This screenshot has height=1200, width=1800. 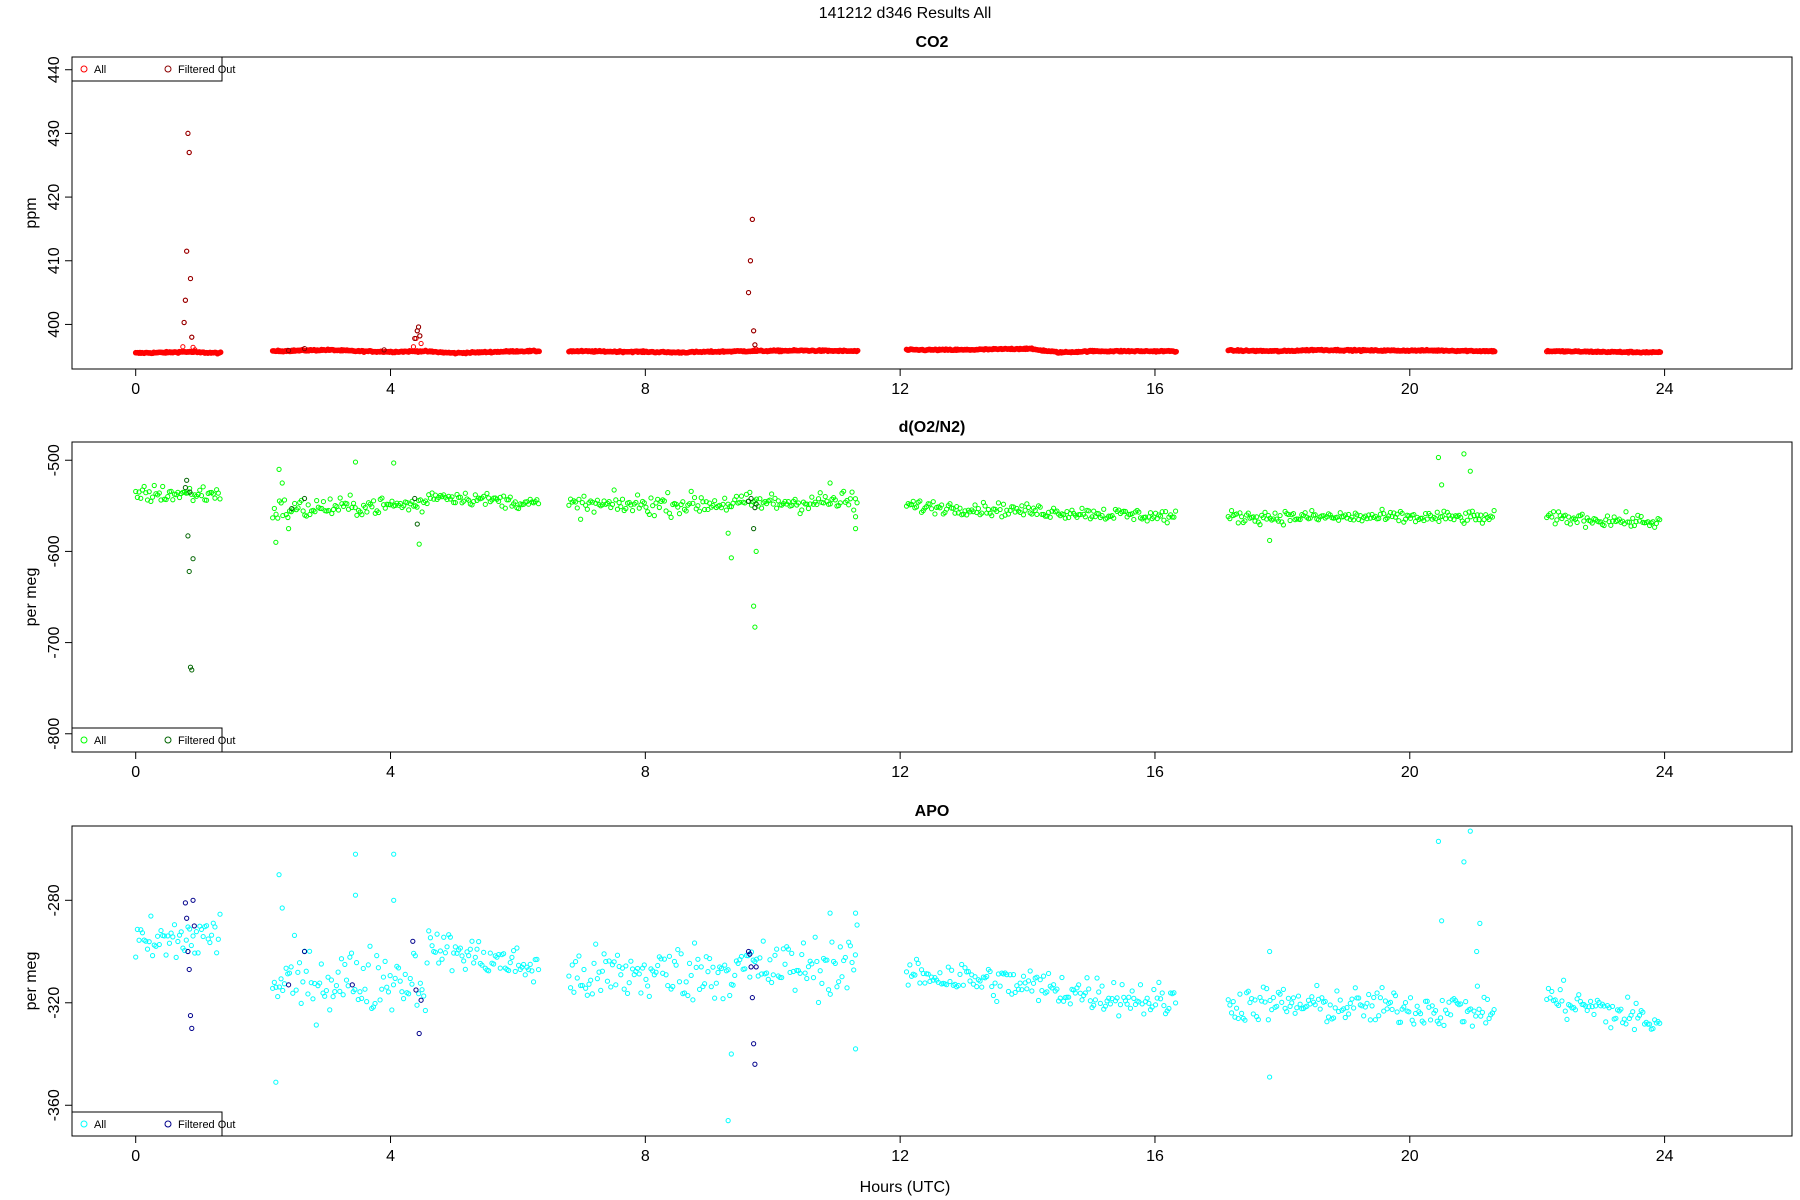 I want to click on y-tick-label: -500, so click(x=54, y=460).